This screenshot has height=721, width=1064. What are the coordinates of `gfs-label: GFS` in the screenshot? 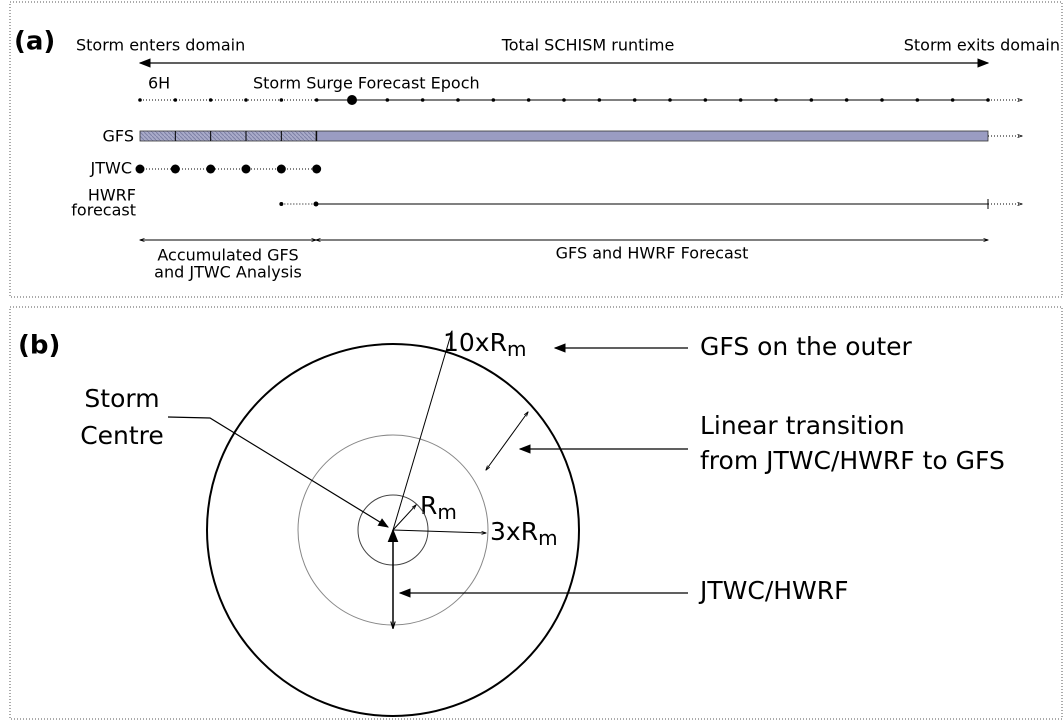 It's located at (118, 136).